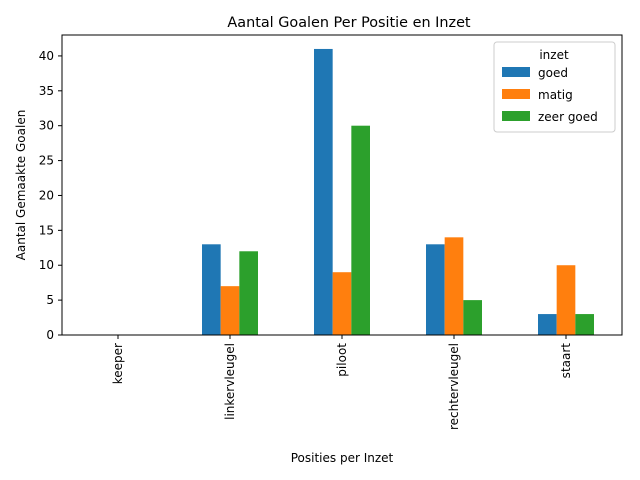 Image resolution: width=640 pixels, height=480 pixels. What do you see at coordinates (516, 94) in the screenshot?
I see `legend-swatch-matig` at bounding box center [516, 94].